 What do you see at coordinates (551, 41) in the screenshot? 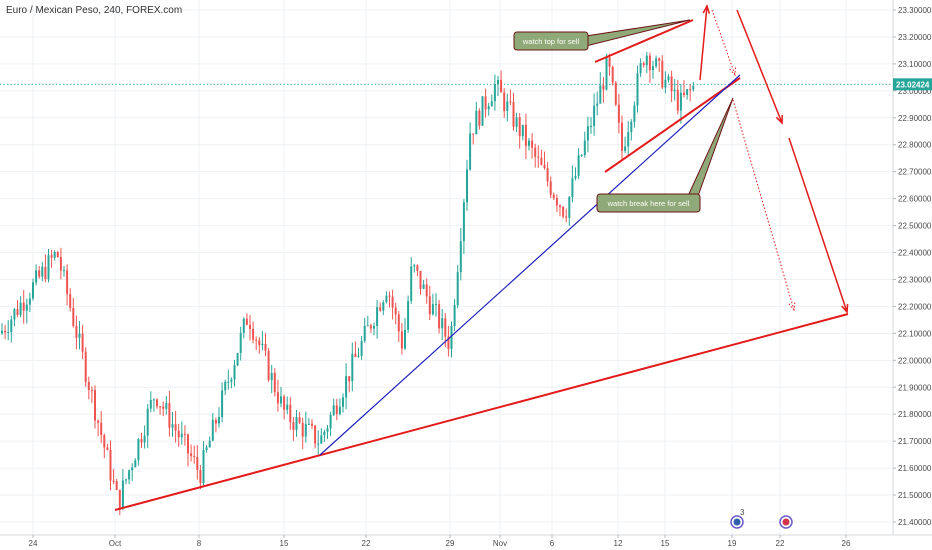
I see `annotation-top-text: watch top for sell` at bounding box center [551, 41].